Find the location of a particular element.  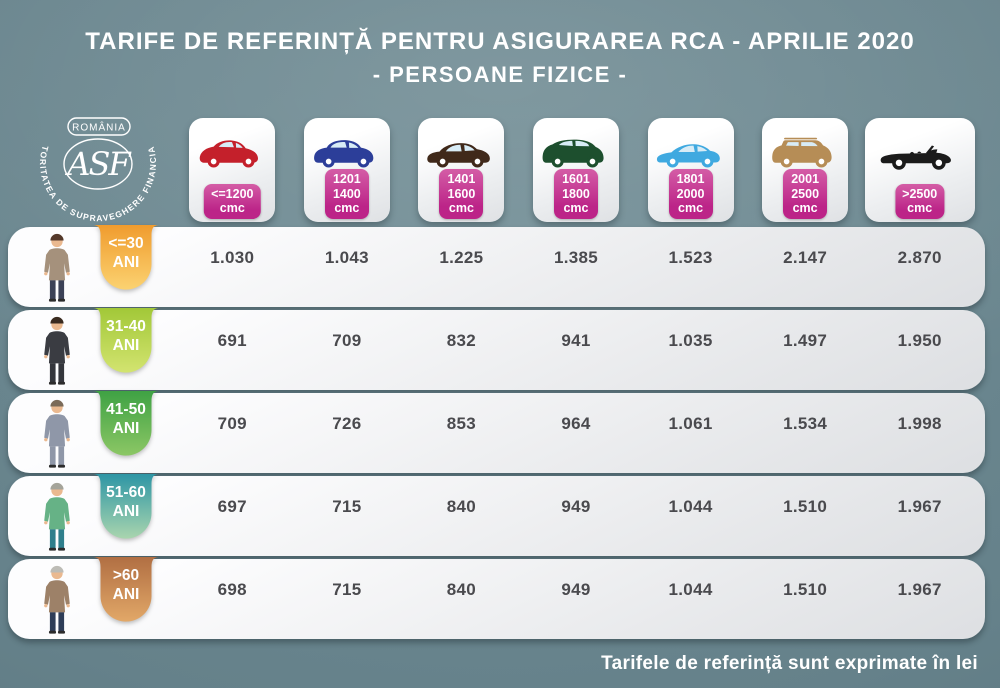

age-label: <=30 ANI is located at coordinates (126, 259).